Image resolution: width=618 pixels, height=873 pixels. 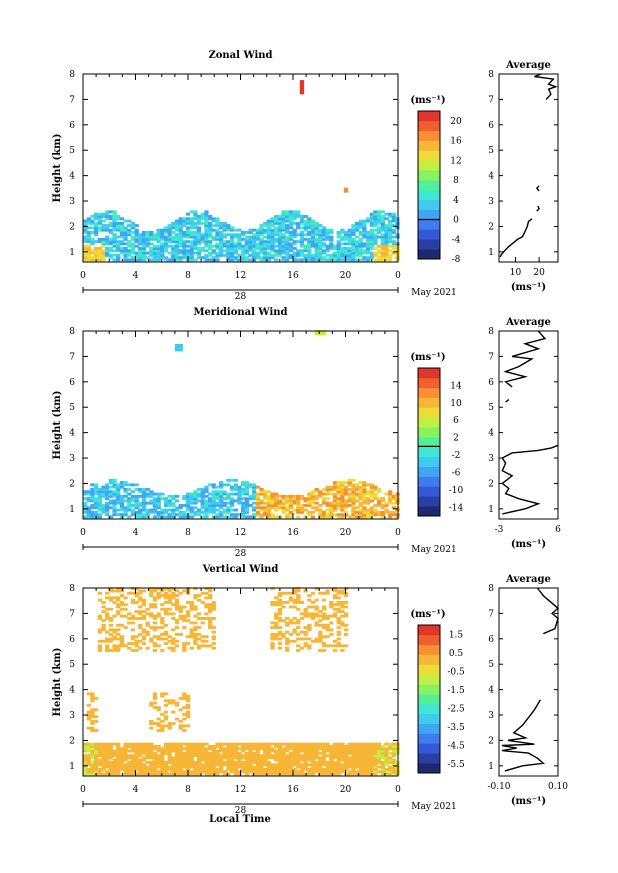 What do you see at coordinates (528, 544) in the screenshot?
I see `avg-x-label: (ms⁻¹)` at bounding box center [528, 544].